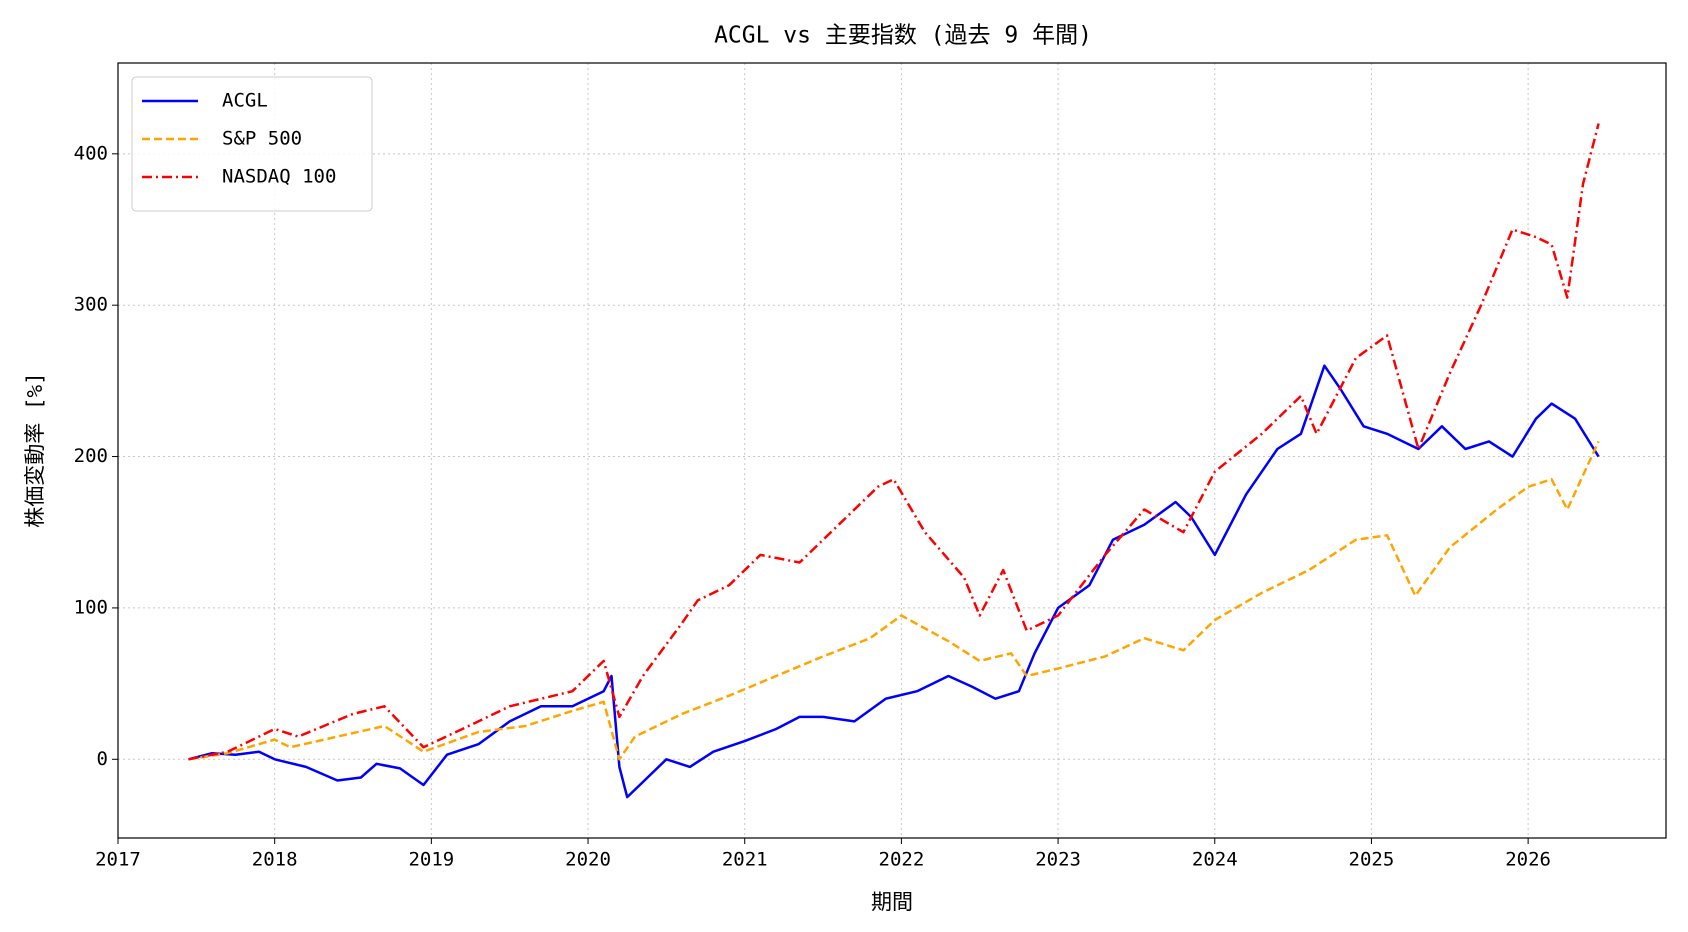  Describe the element at coordinates (903, 36) in the screenshot. I see `chart-title: ACGL vs 主要指数 (過去 9 年間)` at that location.